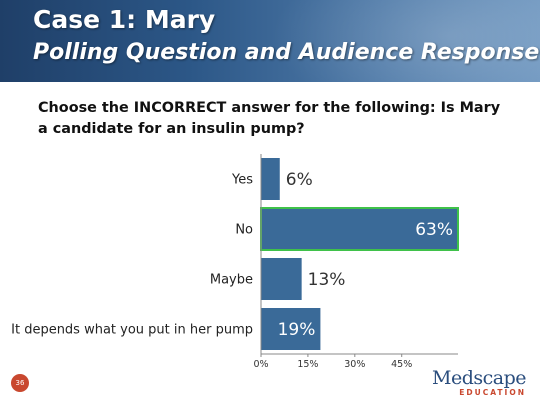  I want to click on value-label: 13%, so click(327, 280).